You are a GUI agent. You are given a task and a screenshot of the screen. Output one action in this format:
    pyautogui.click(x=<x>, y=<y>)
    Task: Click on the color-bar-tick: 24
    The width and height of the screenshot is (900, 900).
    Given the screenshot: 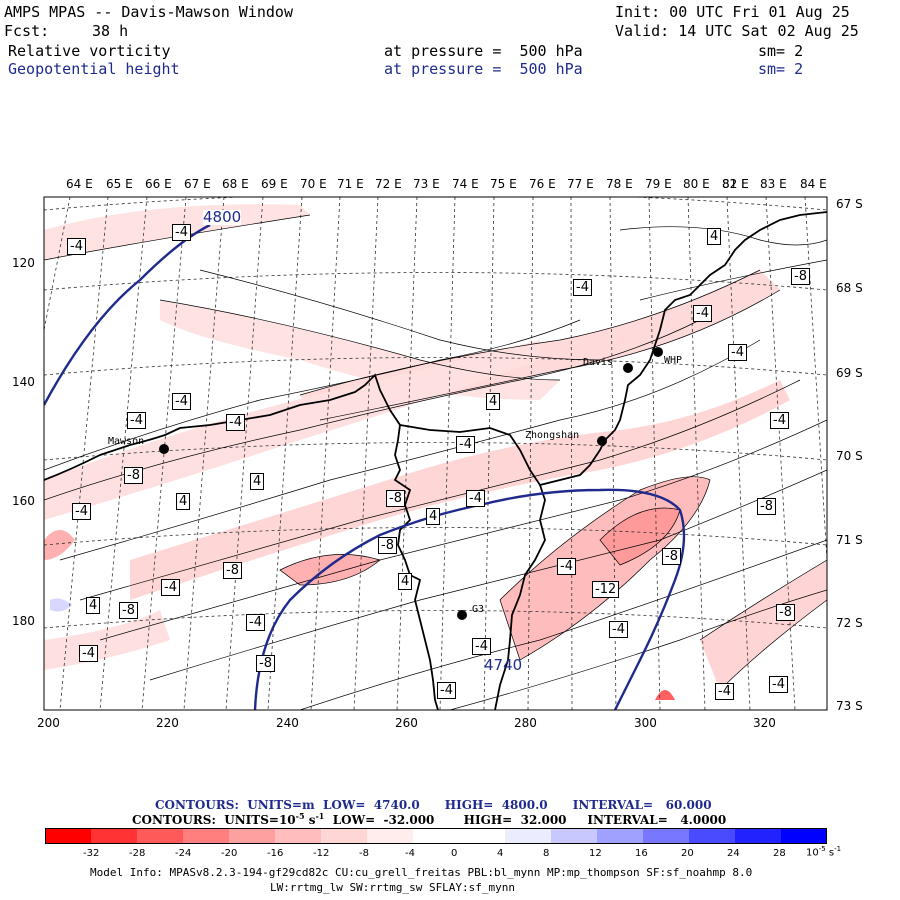 What is the action you would take?
    pyautogui.click(x=733, y=853)
    